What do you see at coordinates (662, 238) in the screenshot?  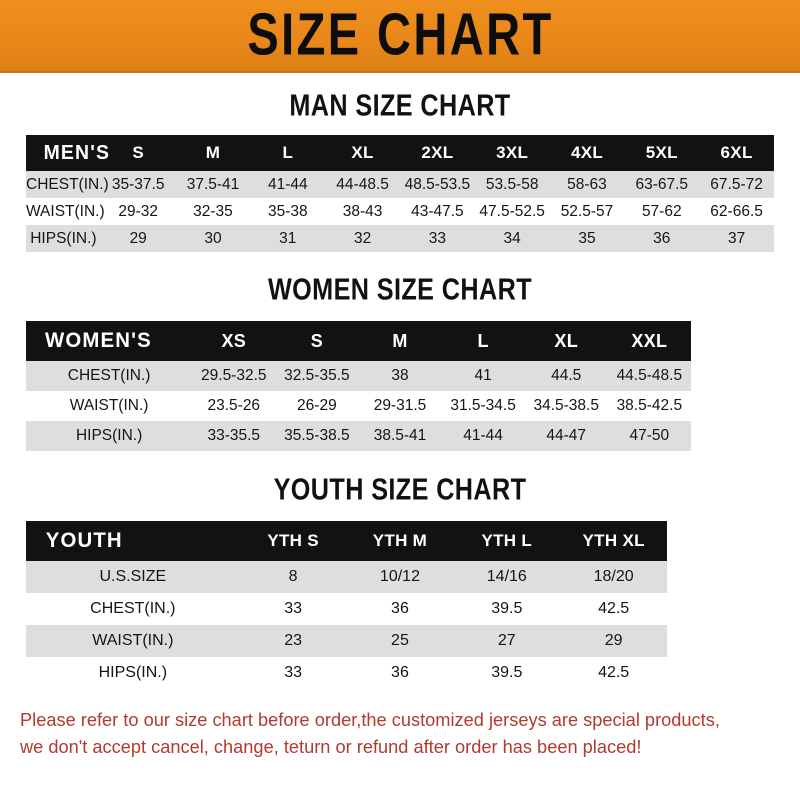 I see `man-cell: 36` at bounding box center [662, 238].